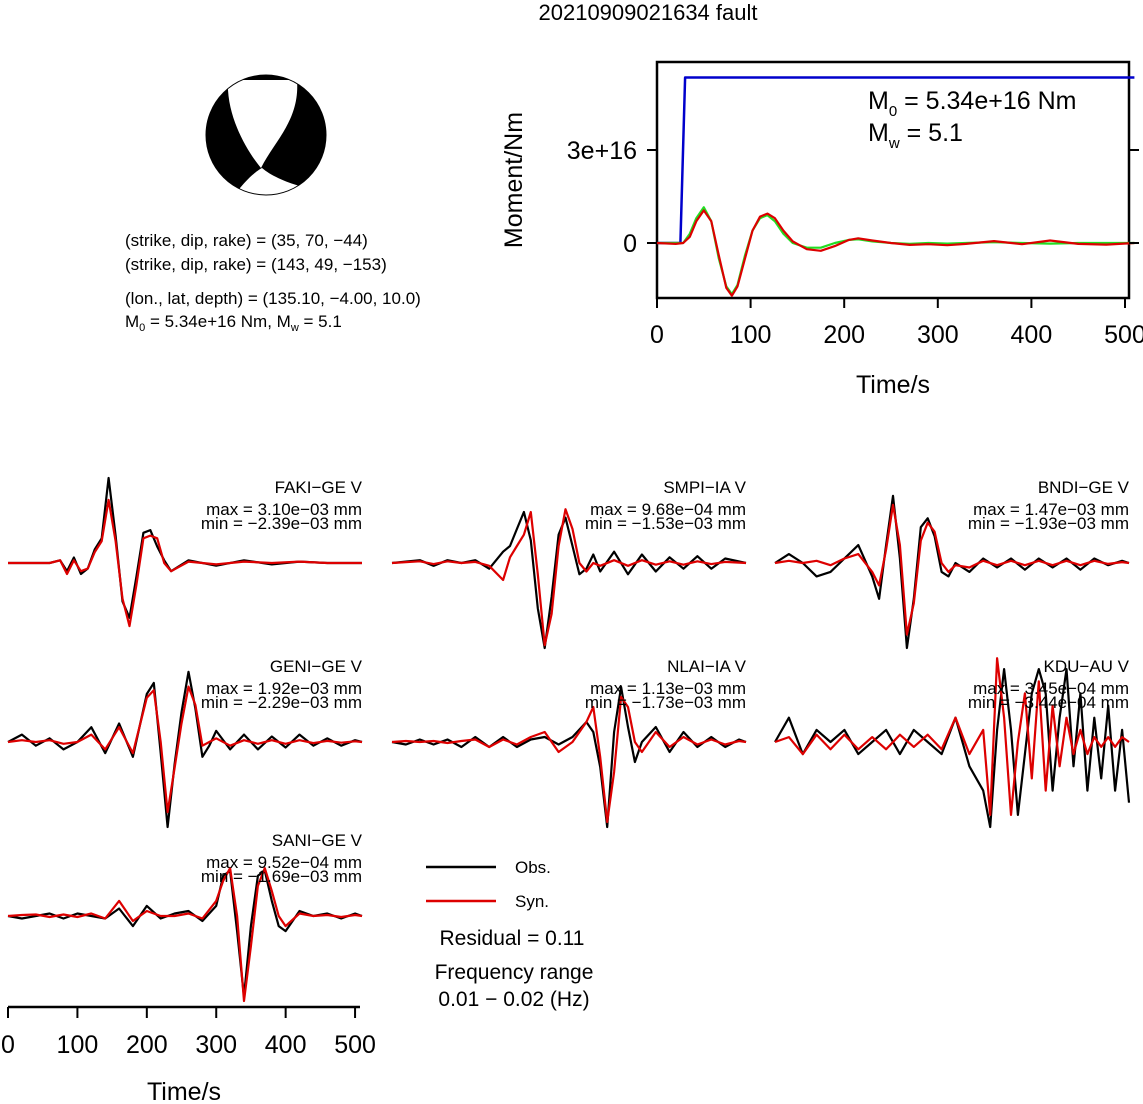  I want to click on legend-syn-label: Syn., so click(532, 901).